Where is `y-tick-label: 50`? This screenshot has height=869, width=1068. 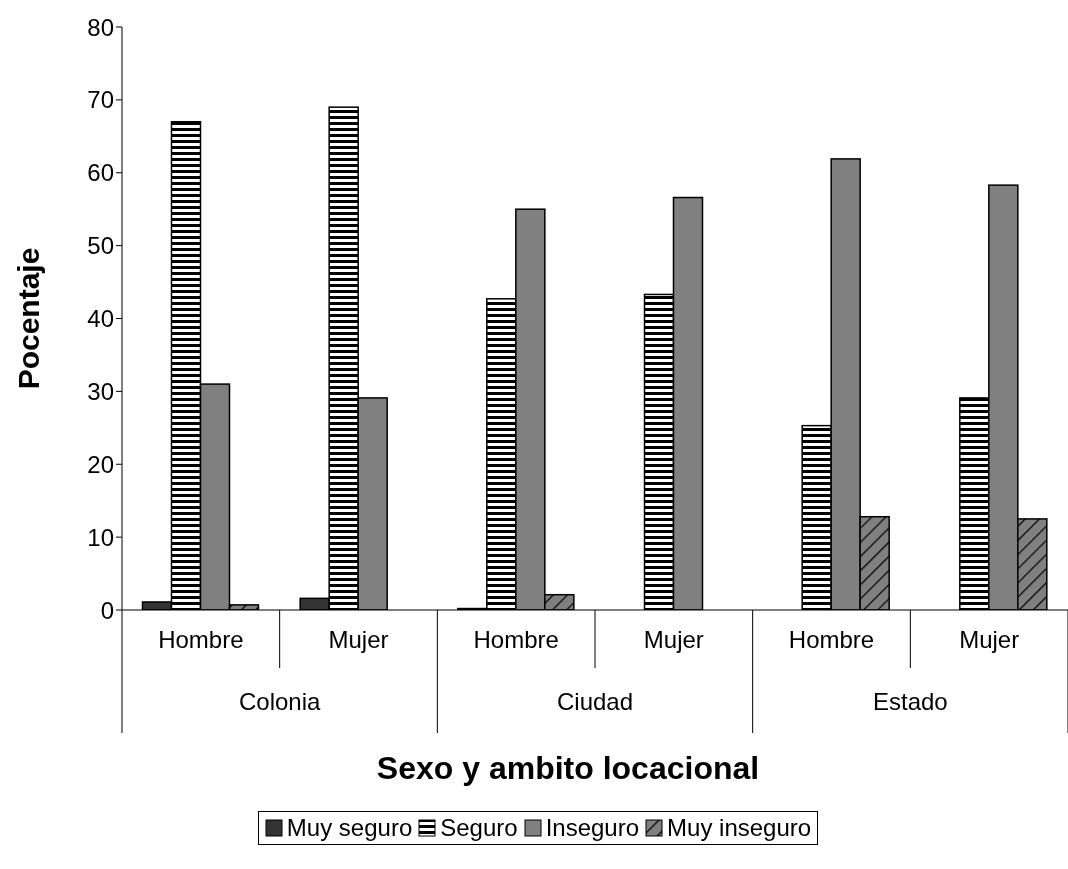
y-tick-label: 50 is located at coordinates (100, 246).